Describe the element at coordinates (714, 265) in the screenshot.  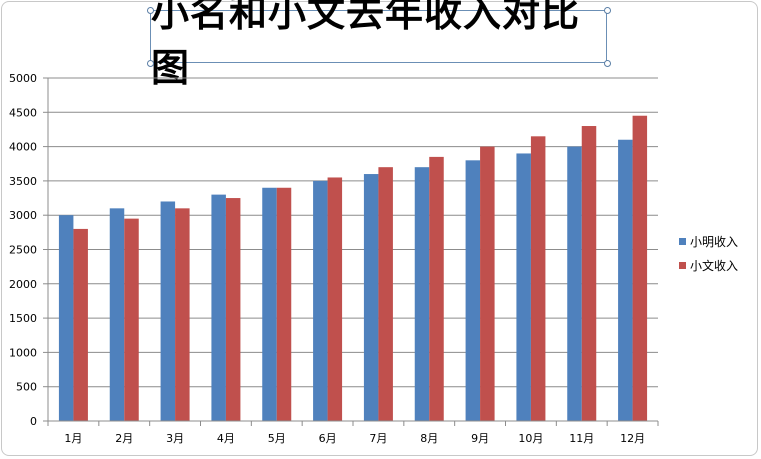
I see `legend-label: 小文收入` at that location.